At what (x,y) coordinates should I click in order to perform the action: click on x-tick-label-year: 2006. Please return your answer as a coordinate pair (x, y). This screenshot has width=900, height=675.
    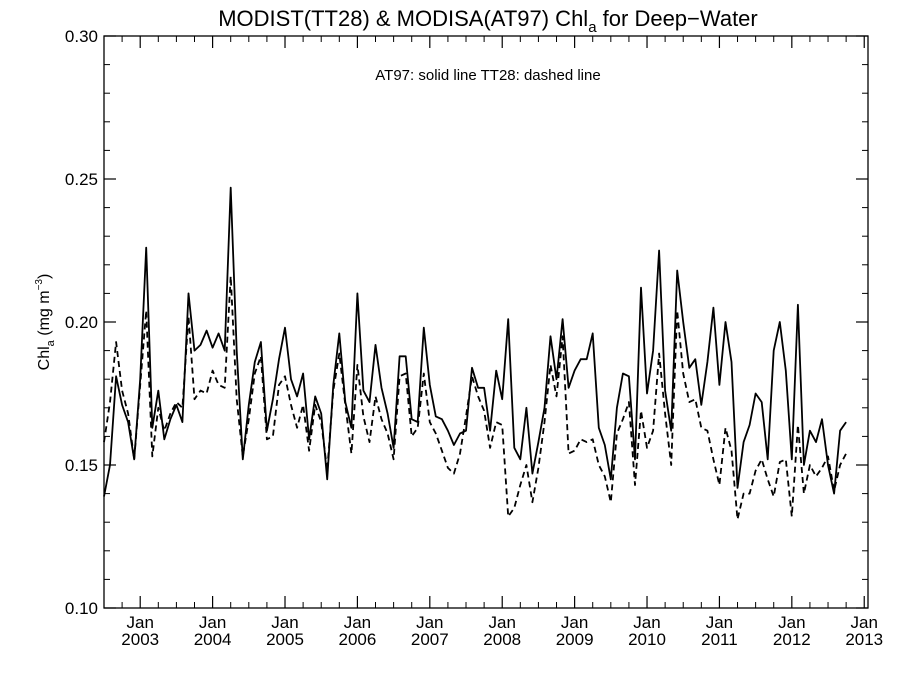
    Looking at the image, I should click on (357, 639).